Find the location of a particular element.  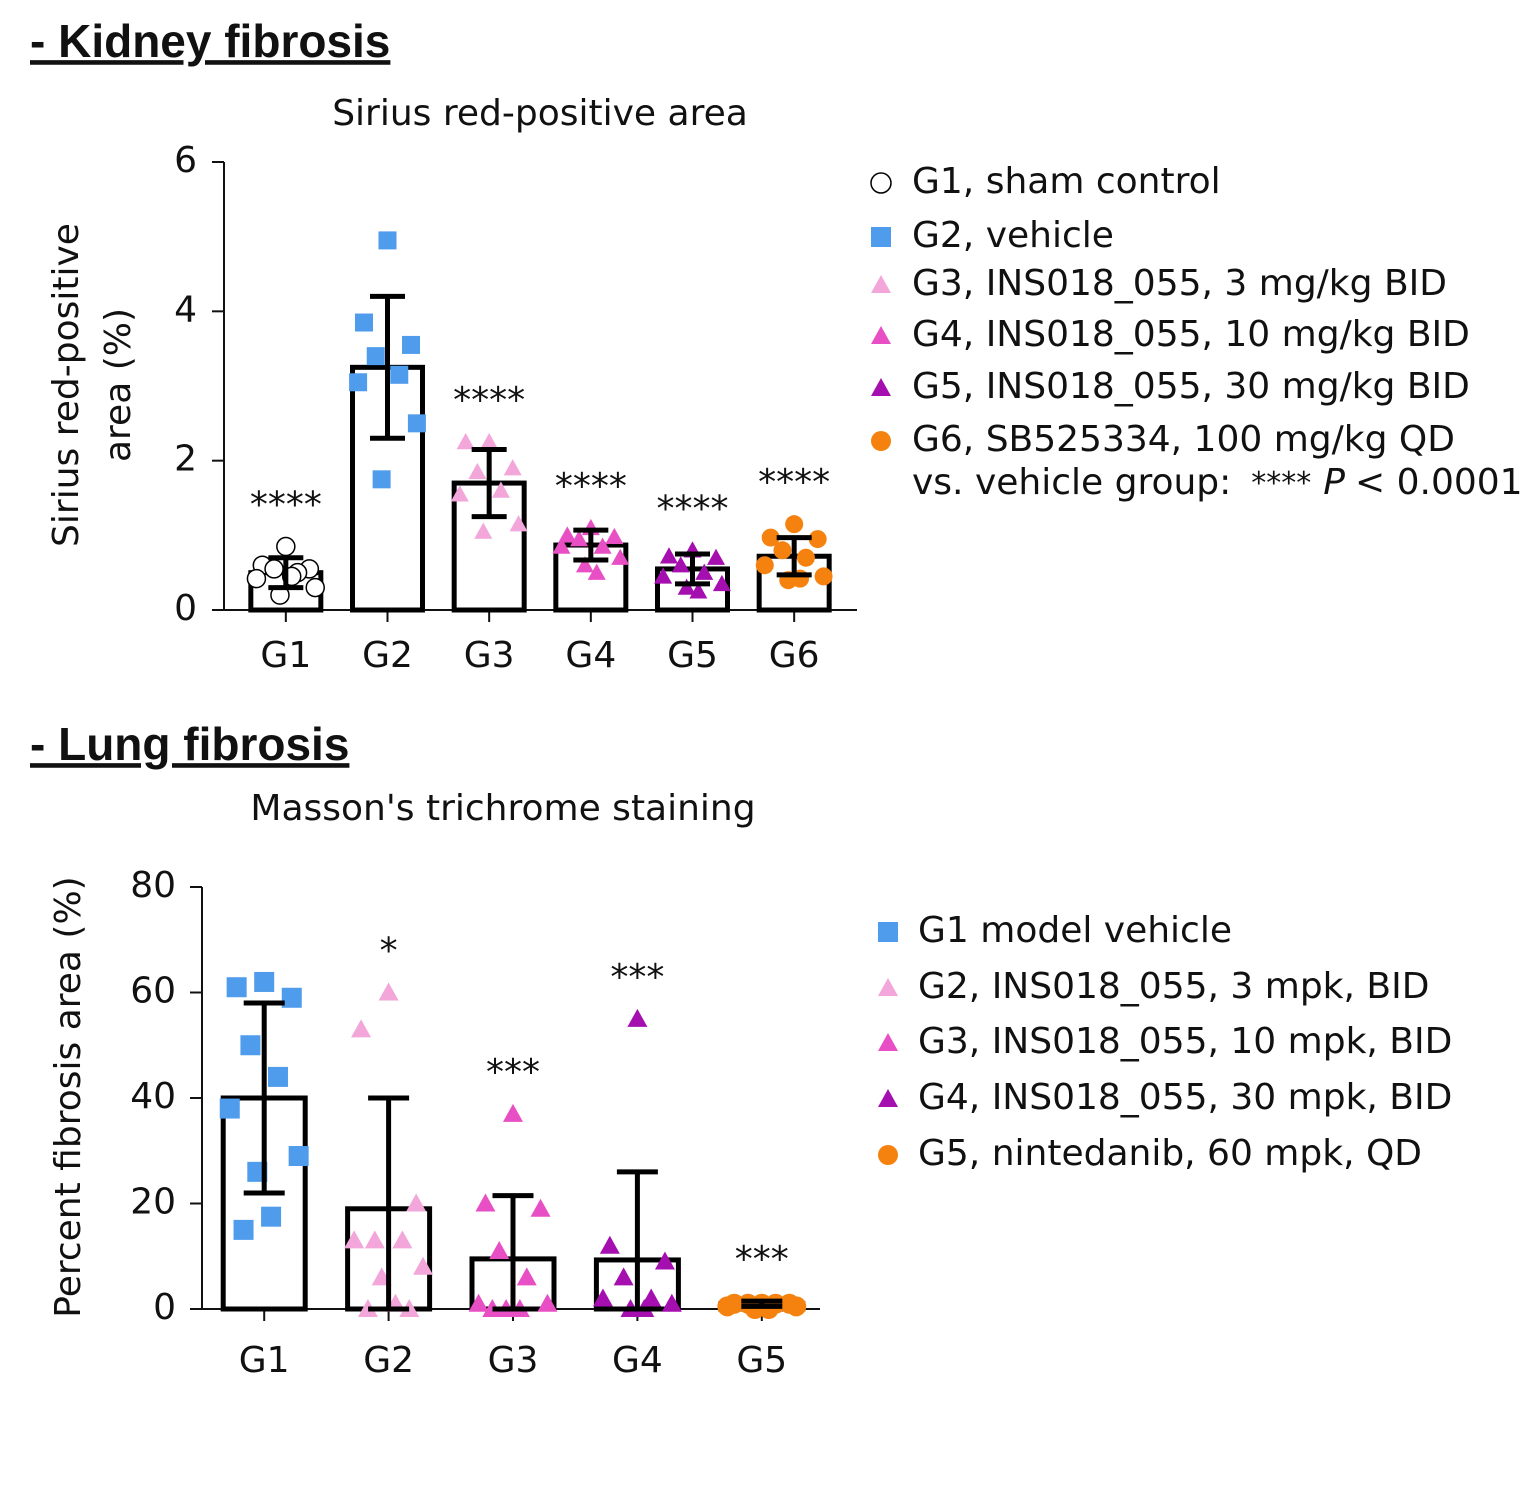

legend-label: G3, INS018_055, 3 mg/kg BID is located at coordinates (1179, 283).